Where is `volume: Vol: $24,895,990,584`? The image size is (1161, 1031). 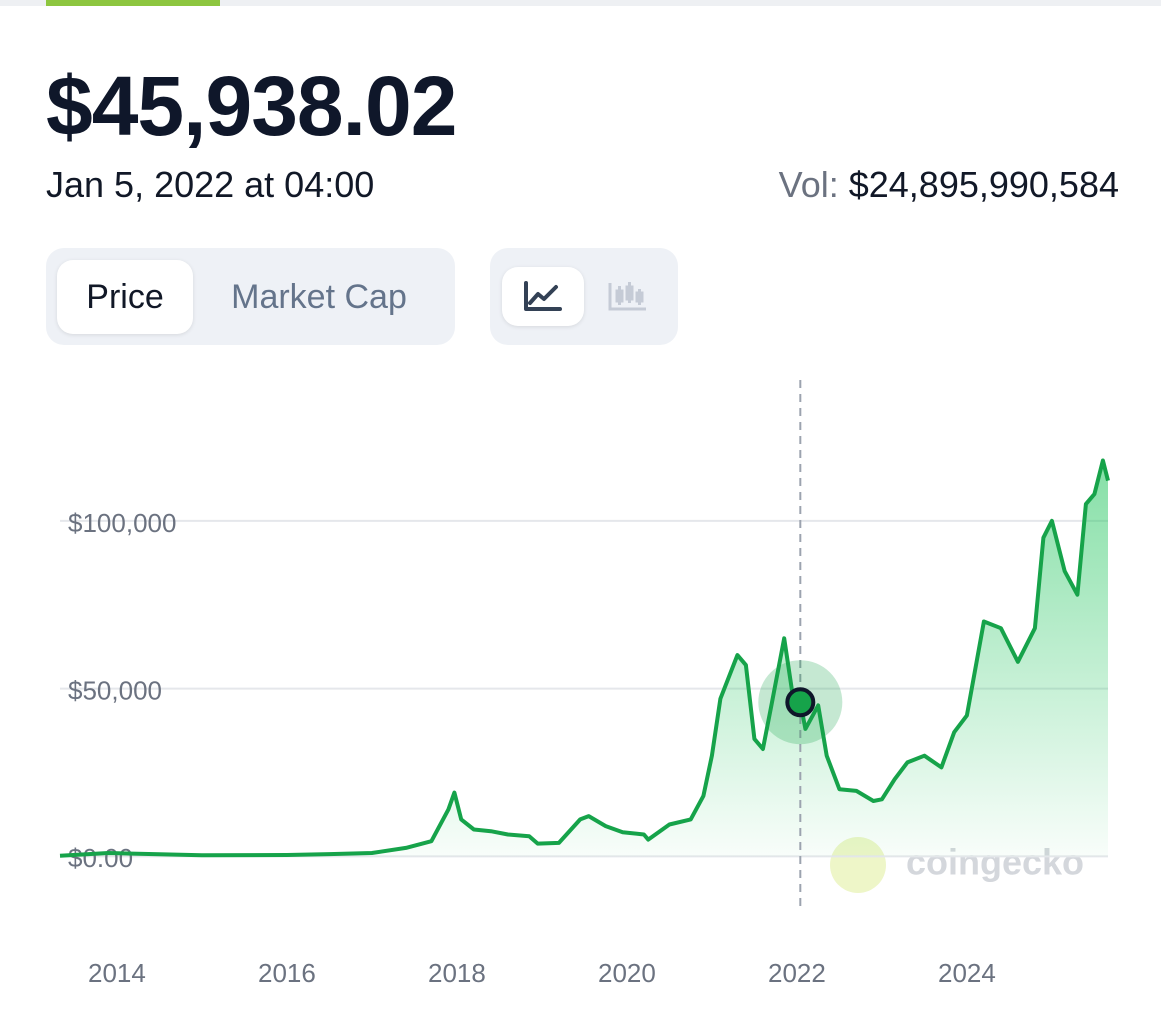 volume: Vol: $24,895,990,584 is located at coordinates (949, 185).